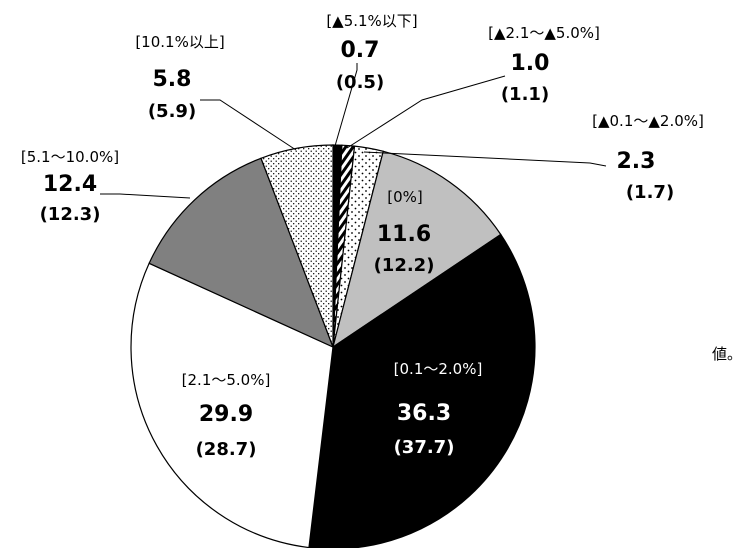 This screenshot has height=548, width=746. Describe the element at coordinates (525, 94) in the screenshot. I see `slice-prev-s1: (1.1)` at that location.